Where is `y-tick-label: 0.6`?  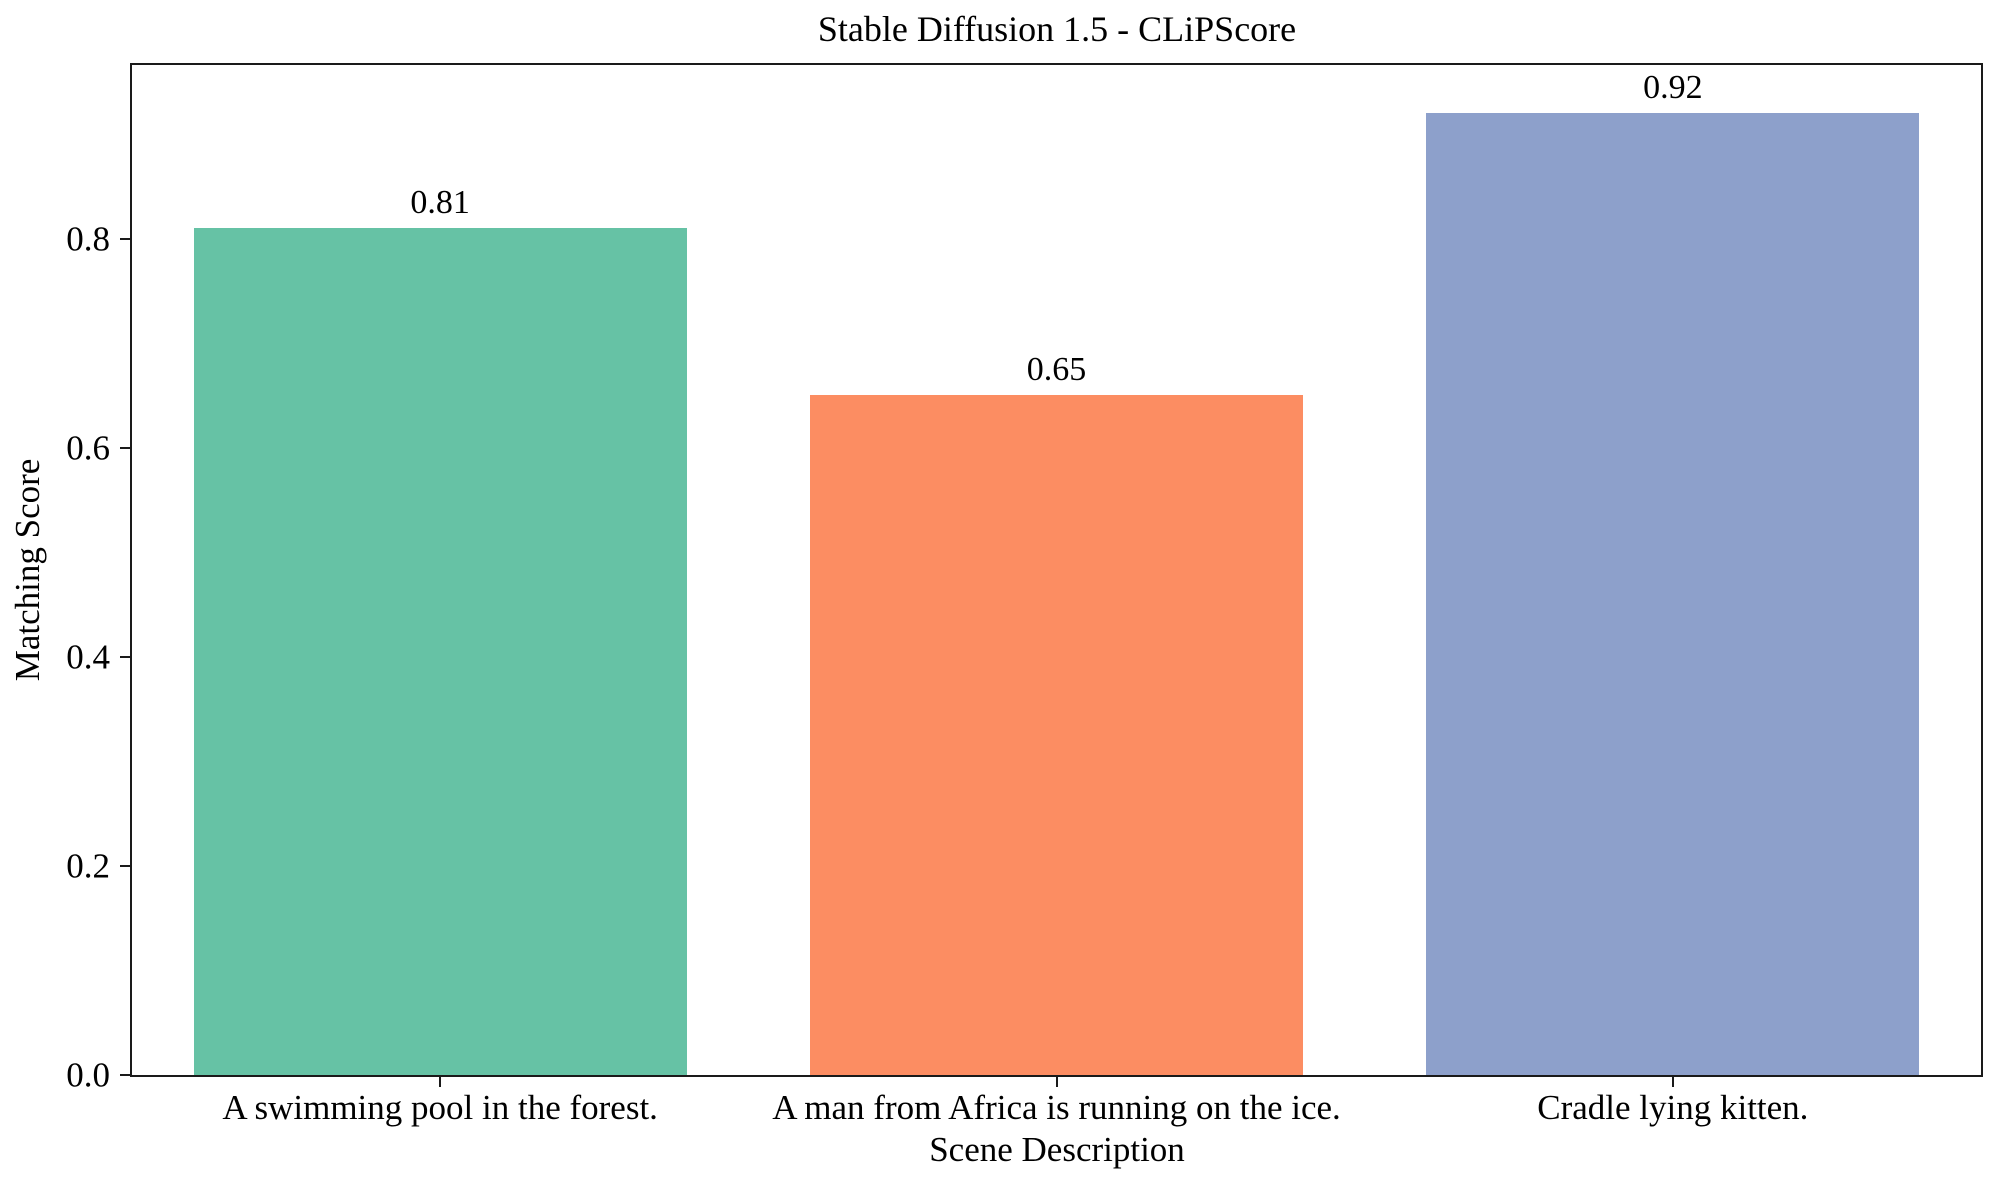
y-tick-label: 0.6 is located at coordinates (88, 448).